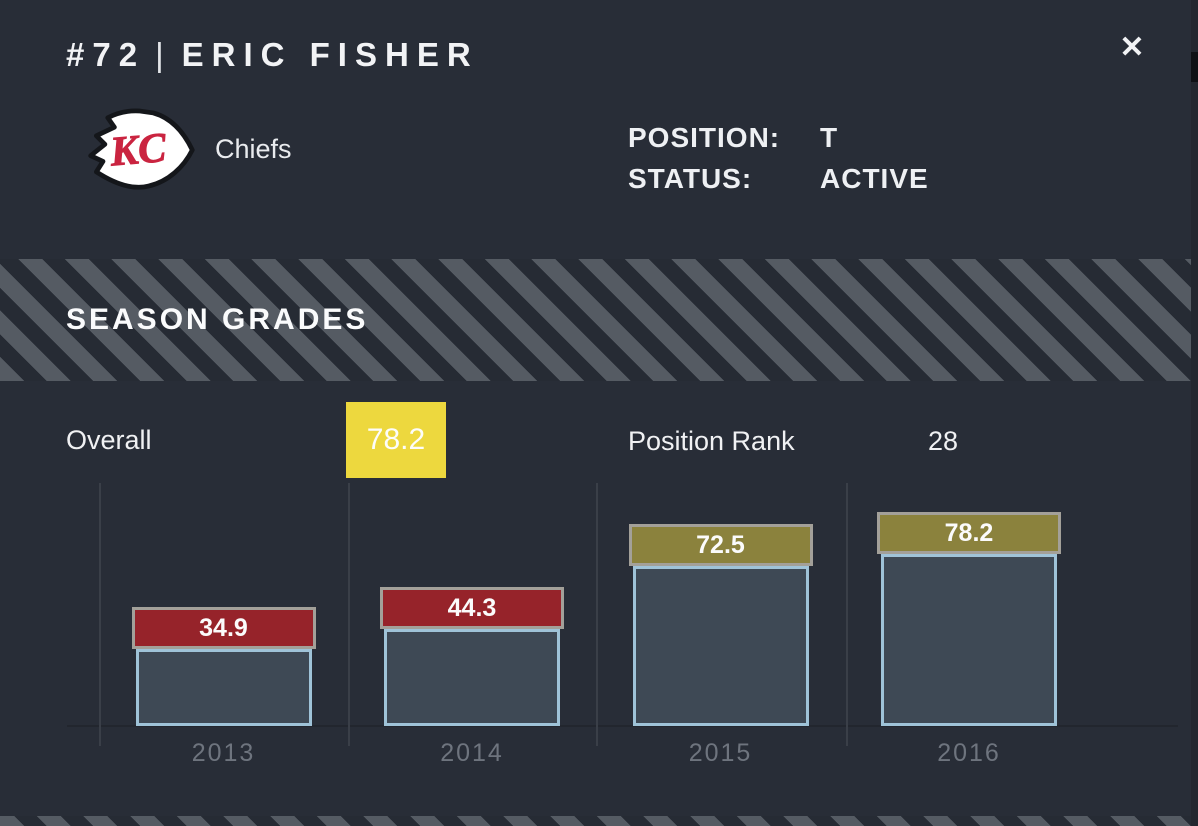  Describe the element at coordinates (969, 533) in the screenshot. I see `bar-value-label-2016: 78.2` at that location.